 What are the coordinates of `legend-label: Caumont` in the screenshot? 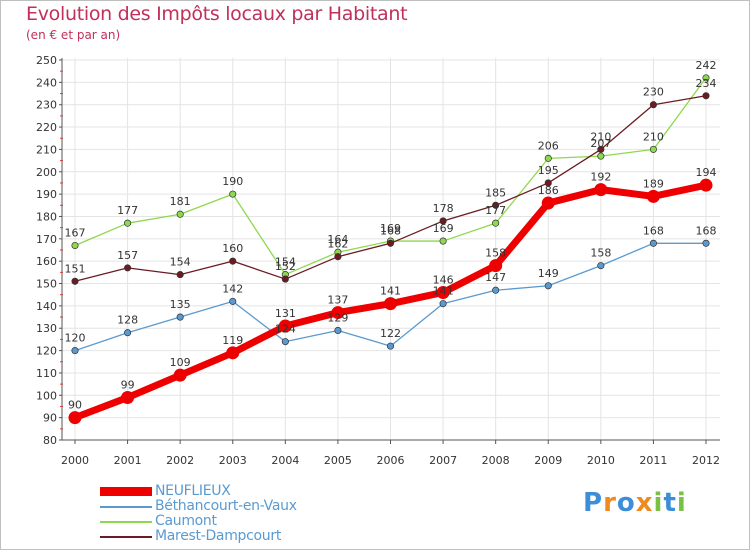 It's located at (186, 521).